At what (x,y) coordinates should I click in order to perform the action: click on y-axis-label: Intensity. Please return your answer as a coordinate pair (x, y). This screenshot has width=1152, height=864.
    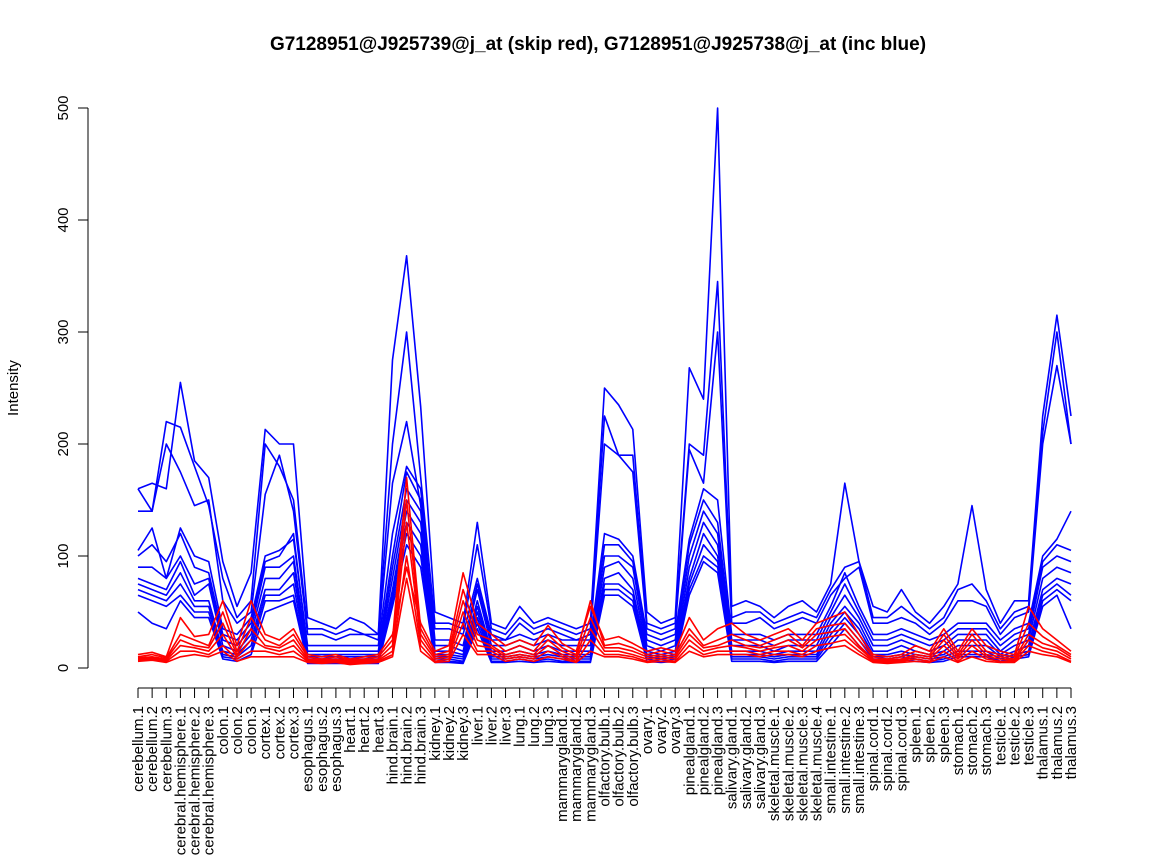
    Looking at the image, I should click on (13, 388).